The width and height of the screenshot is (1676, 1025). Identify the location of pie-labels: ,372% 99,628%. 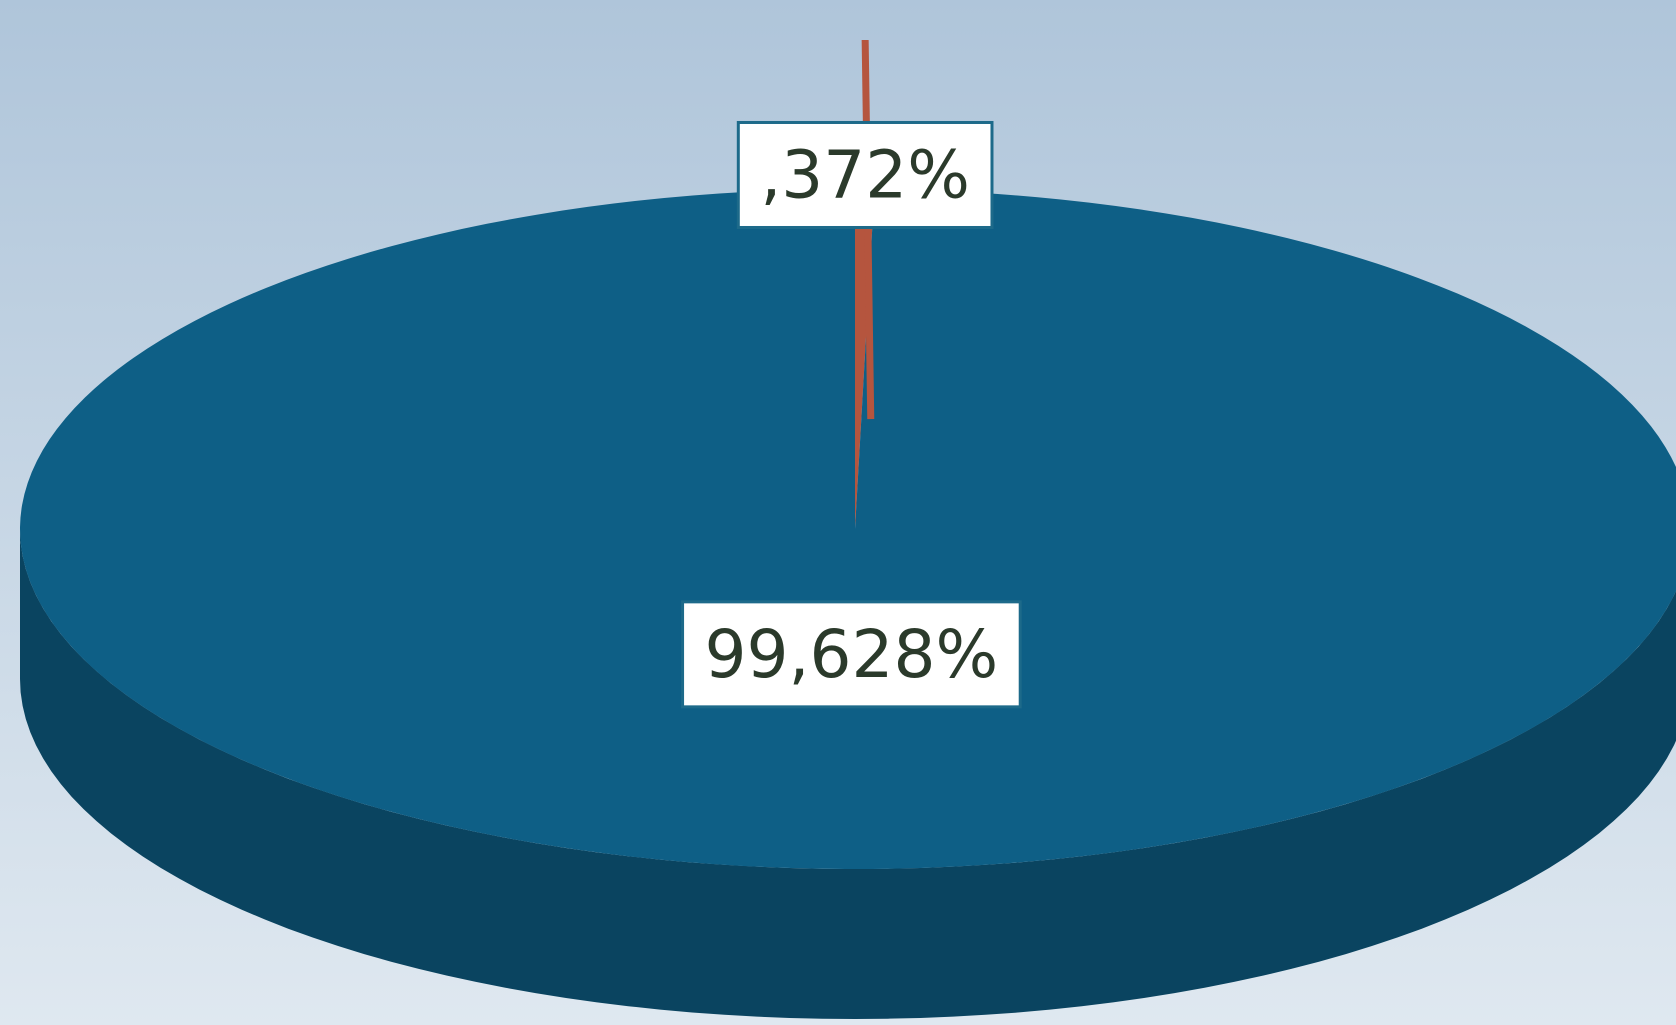
(851, 374).